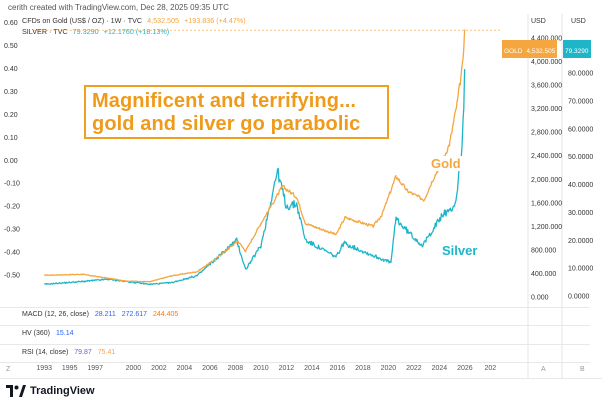 Image resolution: width=602 pixels, height=408 pixels. What do you see at coordinates (95, 368) in the screenshot?
I see `x-axis-tick-label: 1997` at bounding box center [95, 368].